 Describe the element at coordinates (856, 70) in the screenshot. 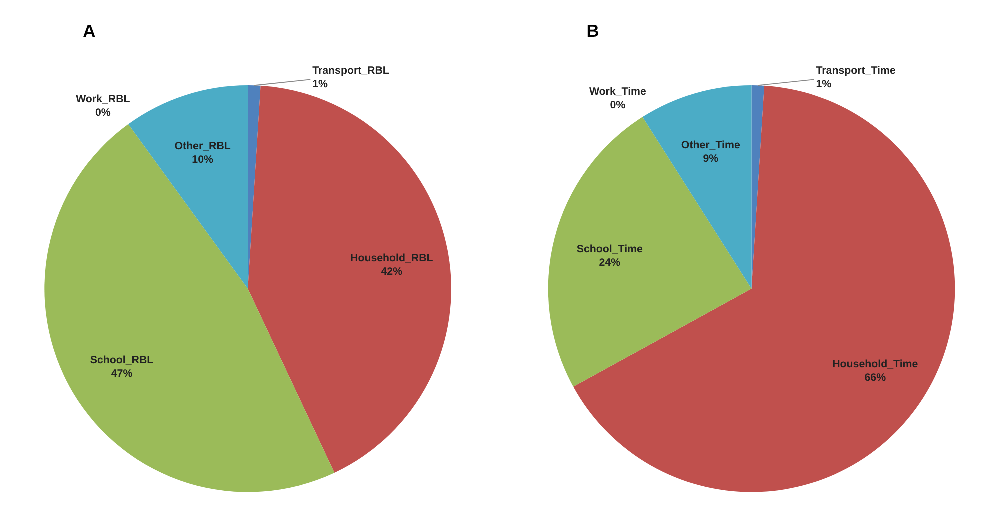

I see `slice-label: Transport_Time` at that location.